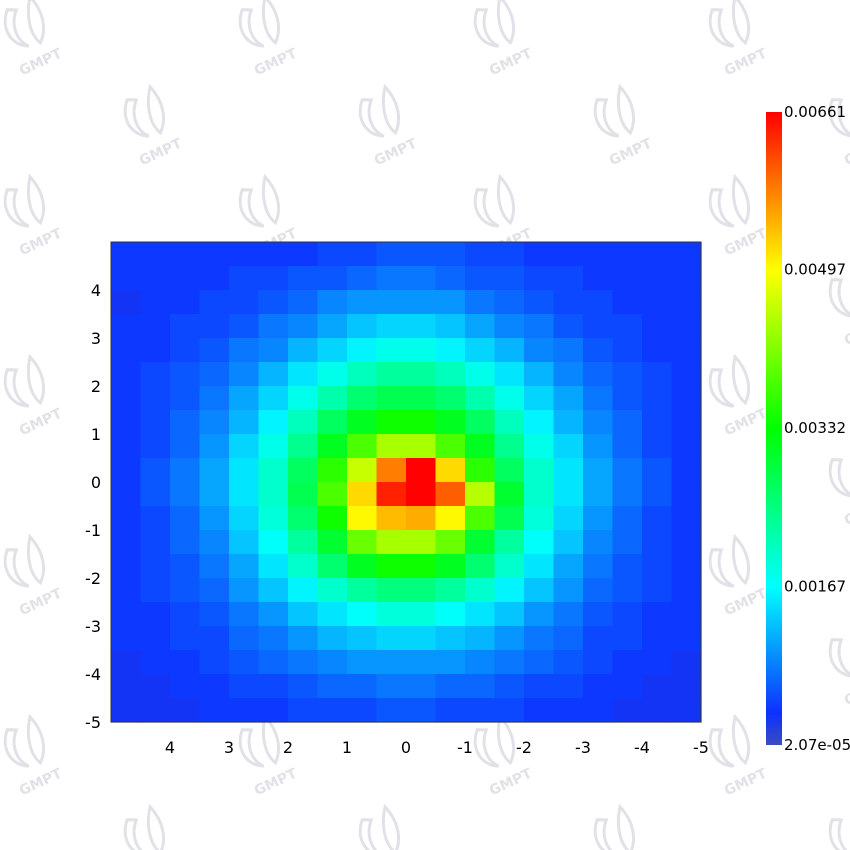 The height and width of the screenshot is (850, 850). Describe the element at coordinates (817, 428) in the screenshot. I see `colorbar-ticks: 0.00661 0.00497 0.00332 0.00167 2.07e-05` at that location.